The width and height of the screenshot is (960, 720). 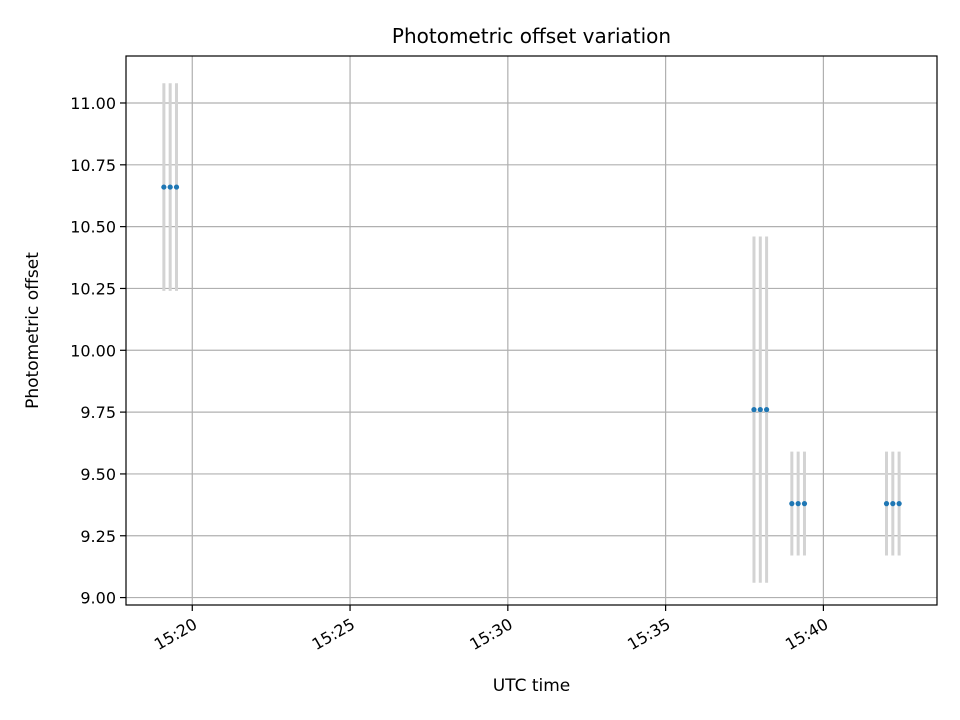 I want to click on y-tick-label: 10.50, so click(x=93, y=227).